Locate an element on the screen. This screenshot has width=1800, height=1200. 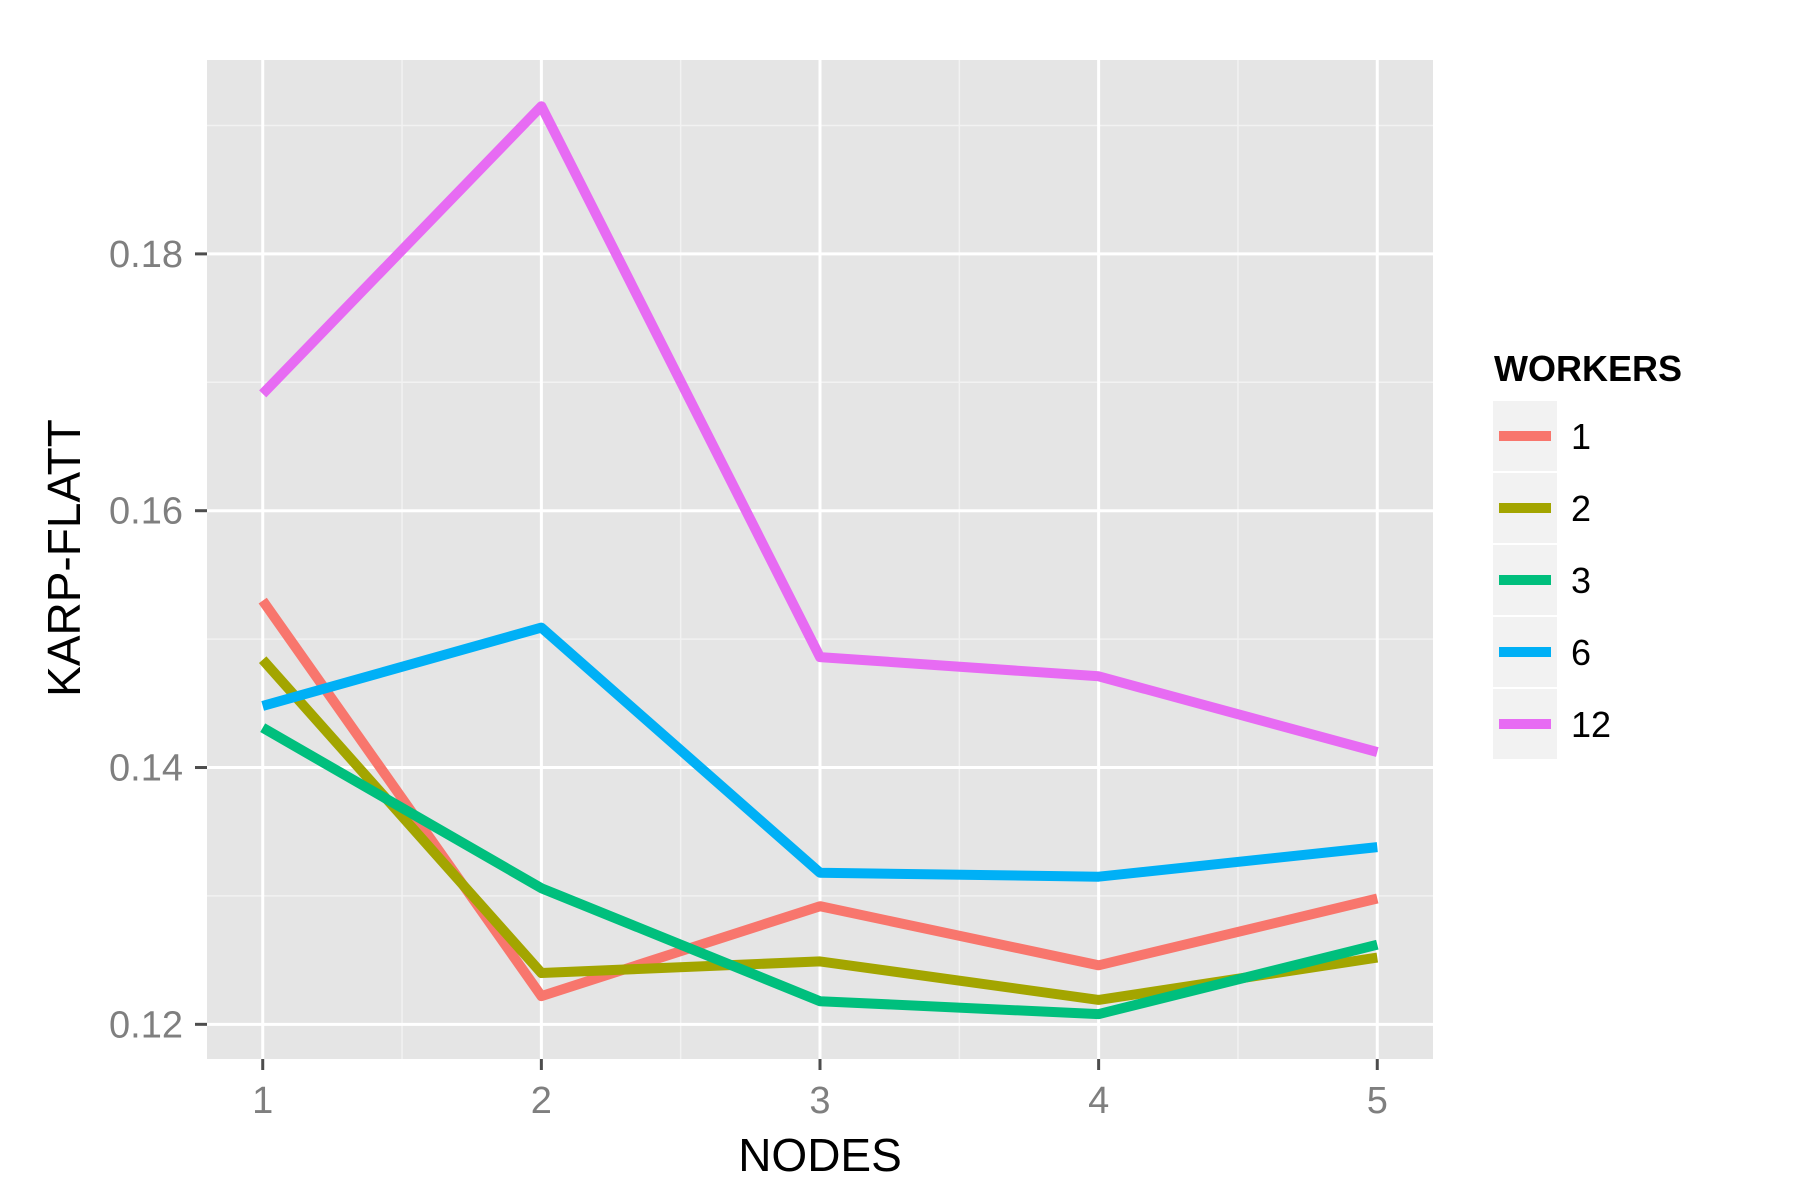
x-tick-label: 3 is located at coordinates (819, 1101).